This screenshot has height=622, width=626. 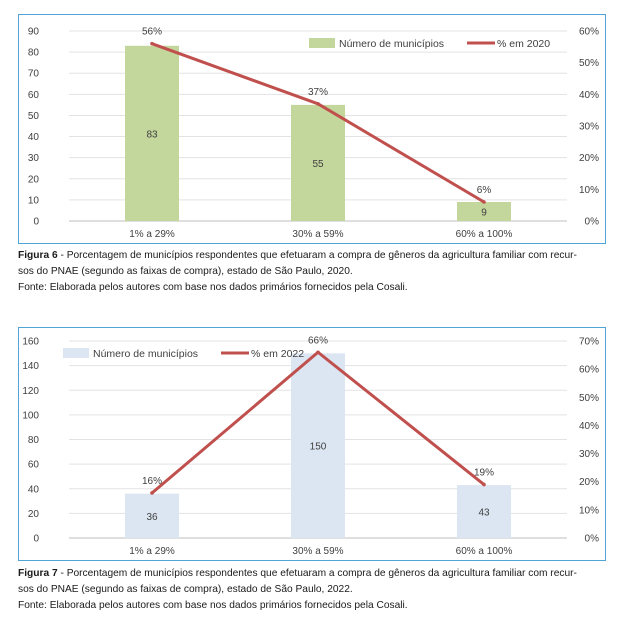 What do you see at coordinates (34, 74) in the screenshot?
I see `y-left-tick-label: 70` at bounding box center [34, 74].